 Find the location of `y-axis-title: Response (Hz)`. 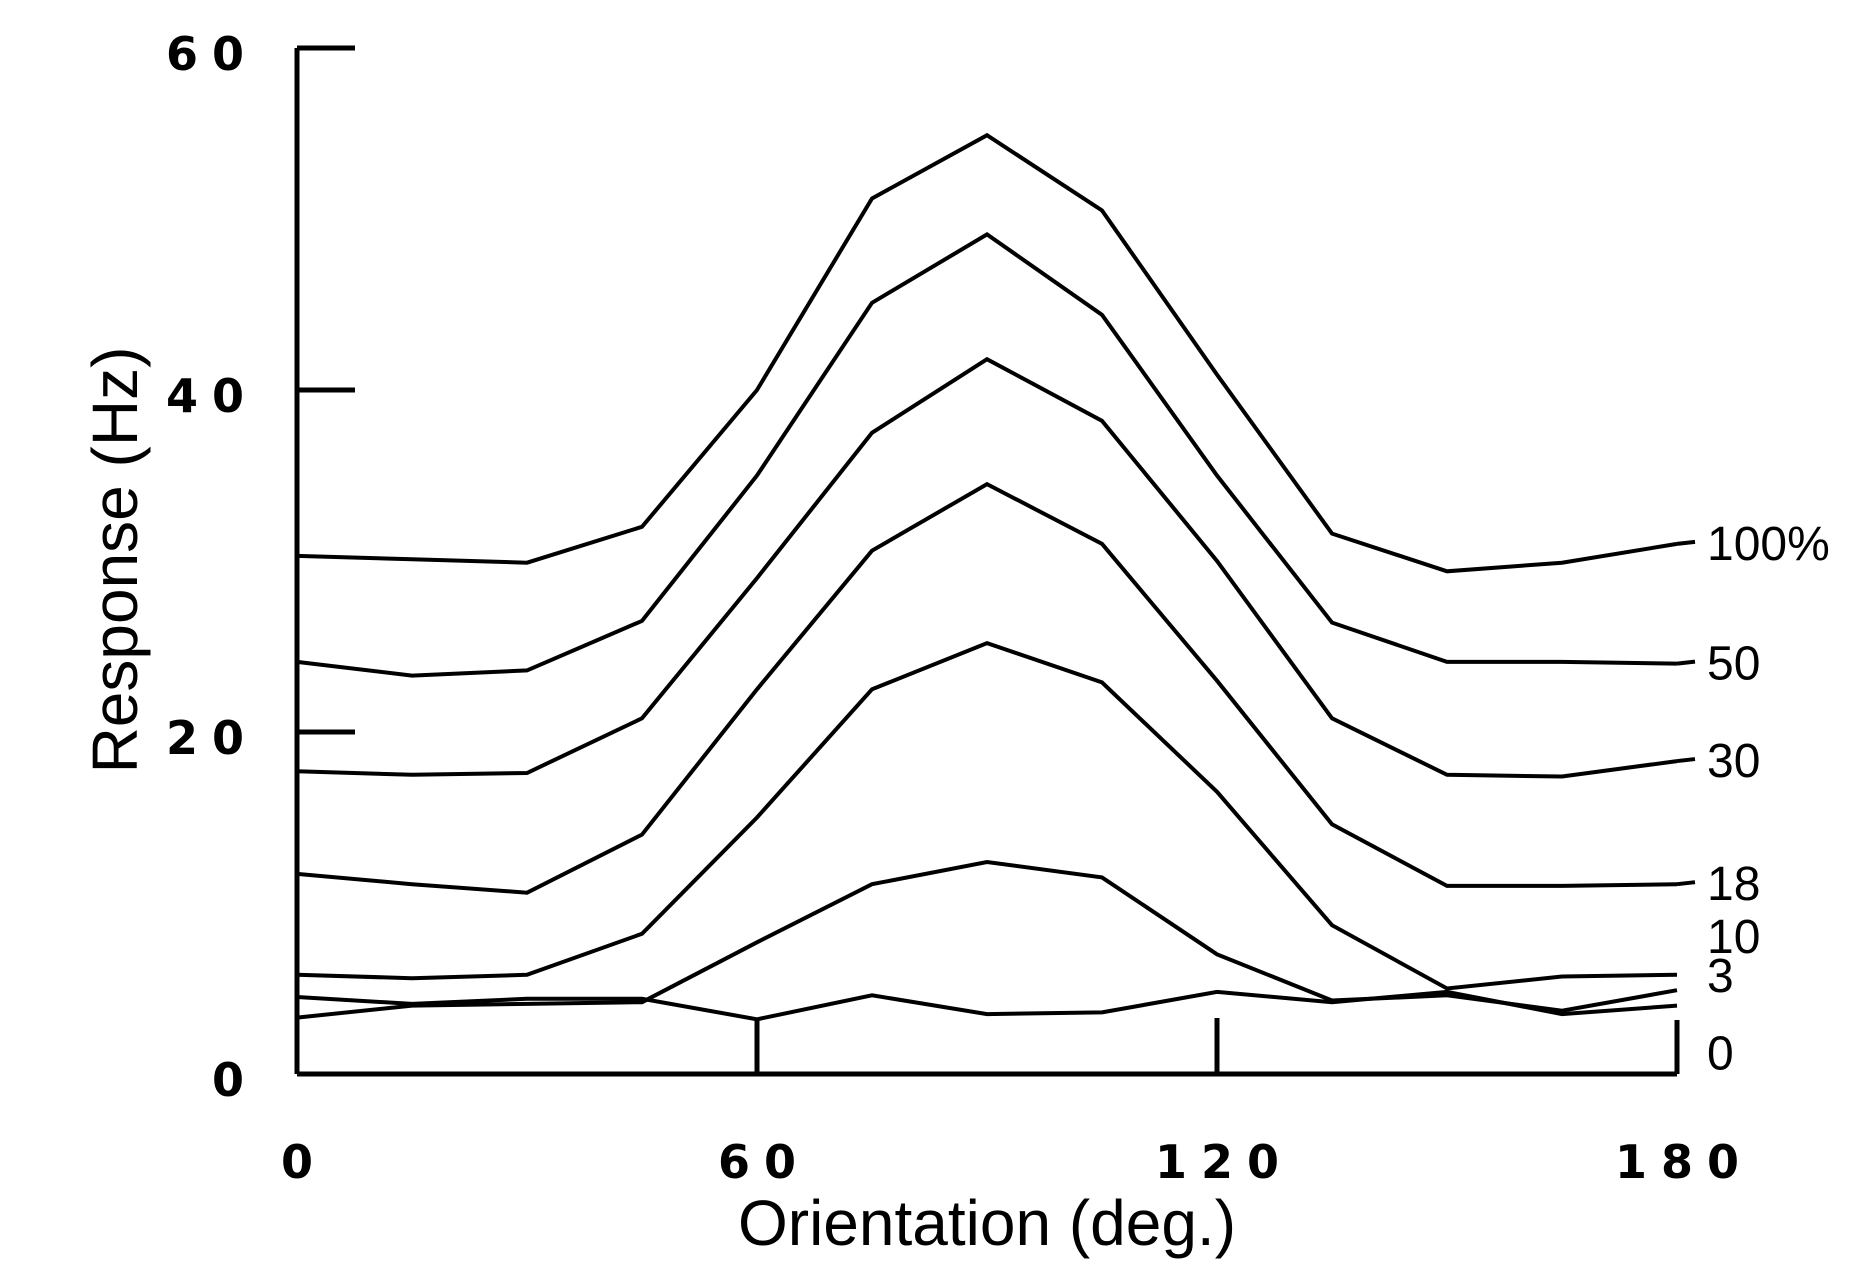

y-axis-title: Response (Hz) is located at coordinates (115, 560).